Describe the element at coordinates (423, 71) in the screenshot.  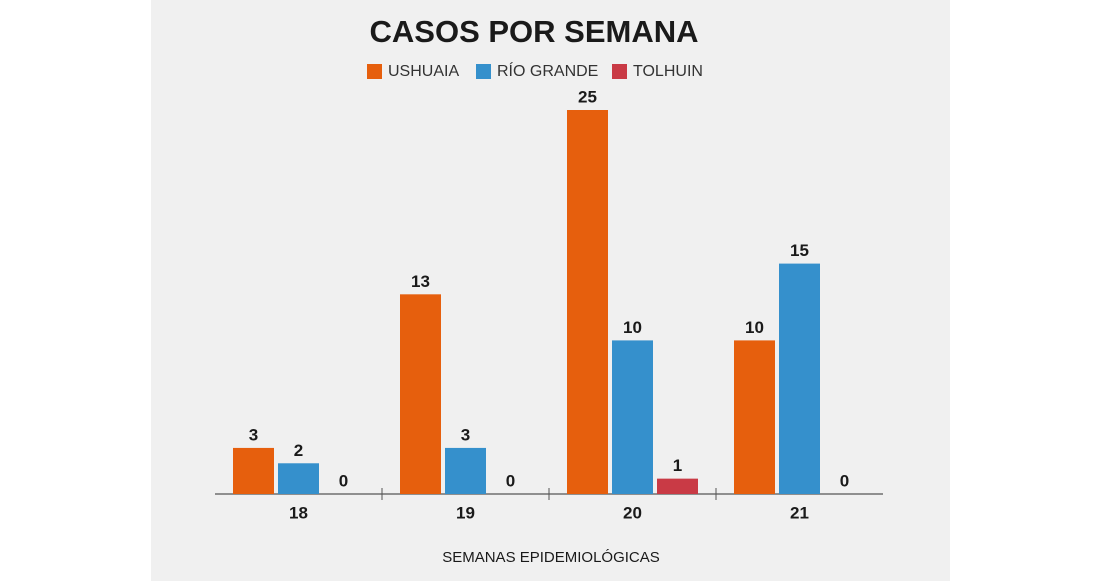
I see `legend-label: USHUAIA` at that location.